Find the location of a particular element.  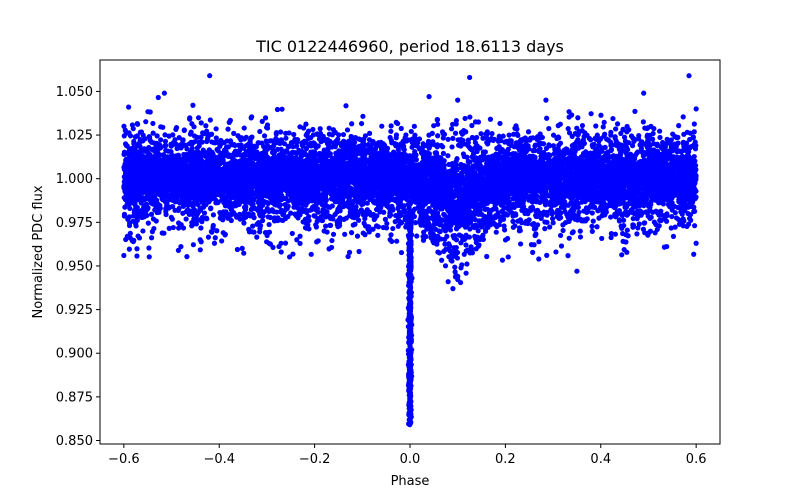

chart-title: TIC 0122446960, period 18.6113 days is located at coordinates (409, 46).